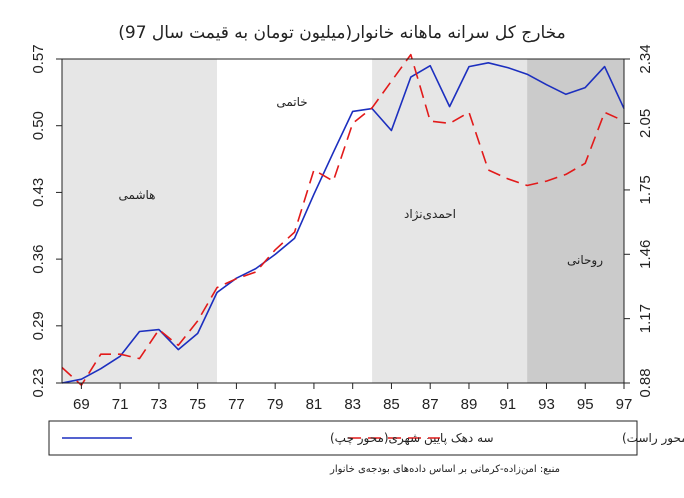 The image size is (684, 498). What do you see at coordinates (645, 58) in the screenshot?
I see `right-tick-label-6: 2.34` at bounding box center [645, 58].